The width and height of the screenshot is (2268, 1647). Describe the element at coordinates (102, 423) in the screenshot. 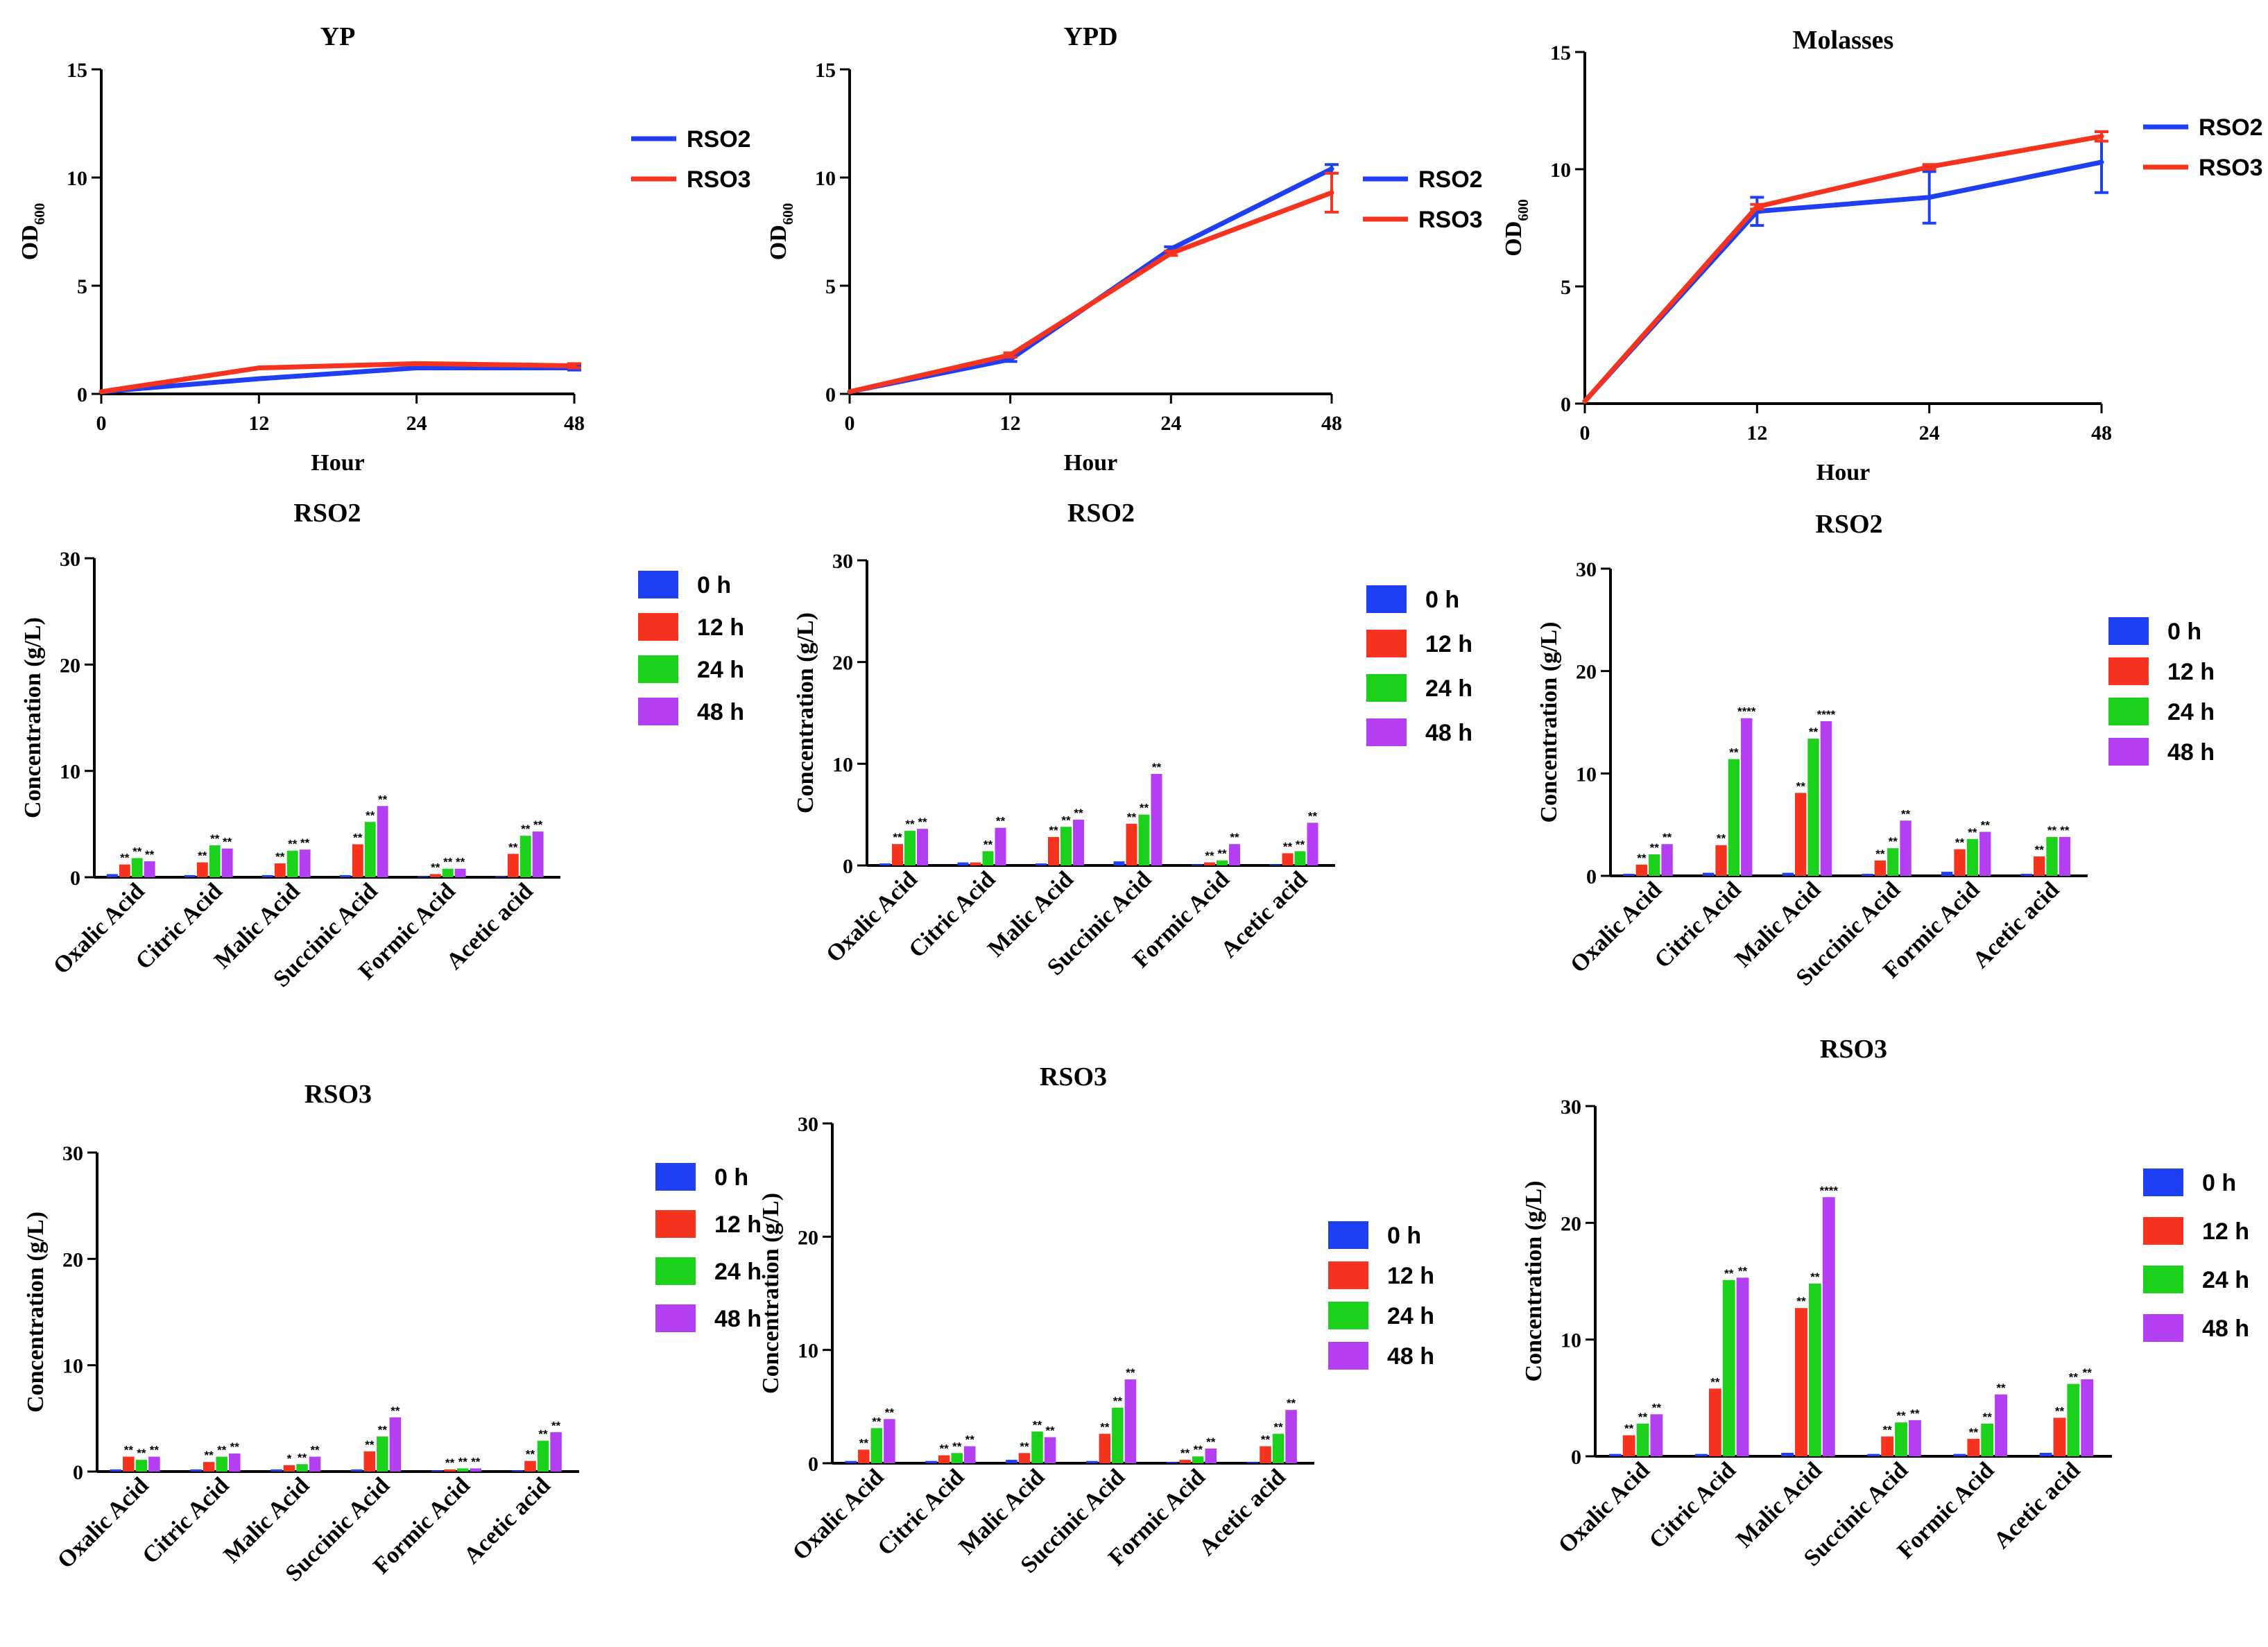

I see `x-tick-label: 0` at that location.